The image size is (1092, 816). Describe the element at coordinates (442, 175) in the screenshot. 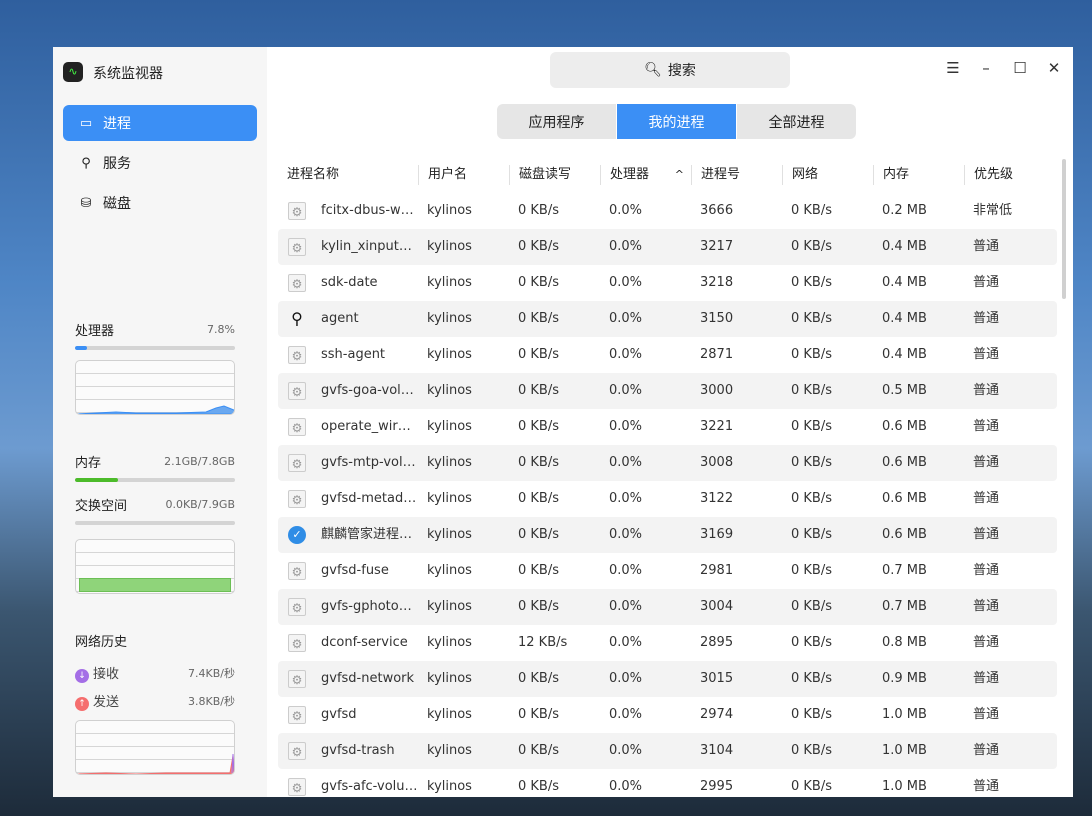

I see `col-user: 用户名` at that location.